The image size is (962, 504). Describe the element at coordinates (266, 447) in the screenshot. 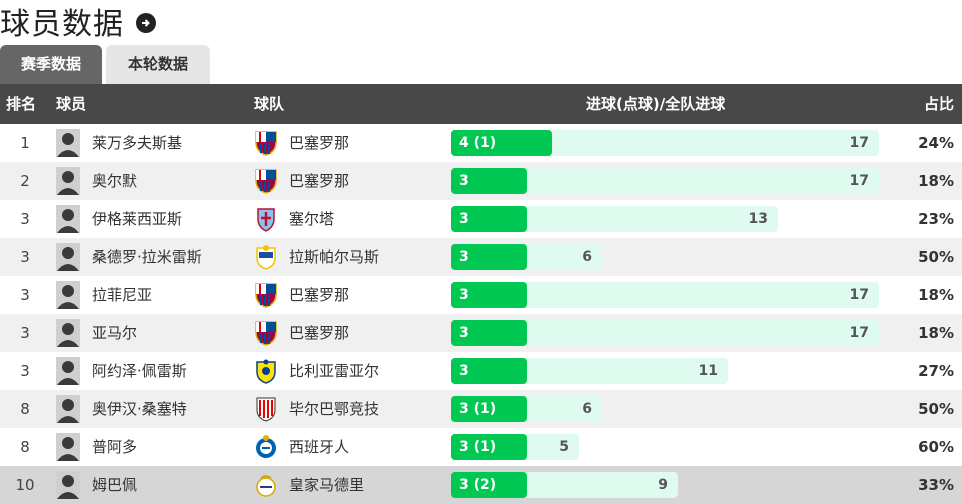

I see `espanyol-crest-icon` at that location.